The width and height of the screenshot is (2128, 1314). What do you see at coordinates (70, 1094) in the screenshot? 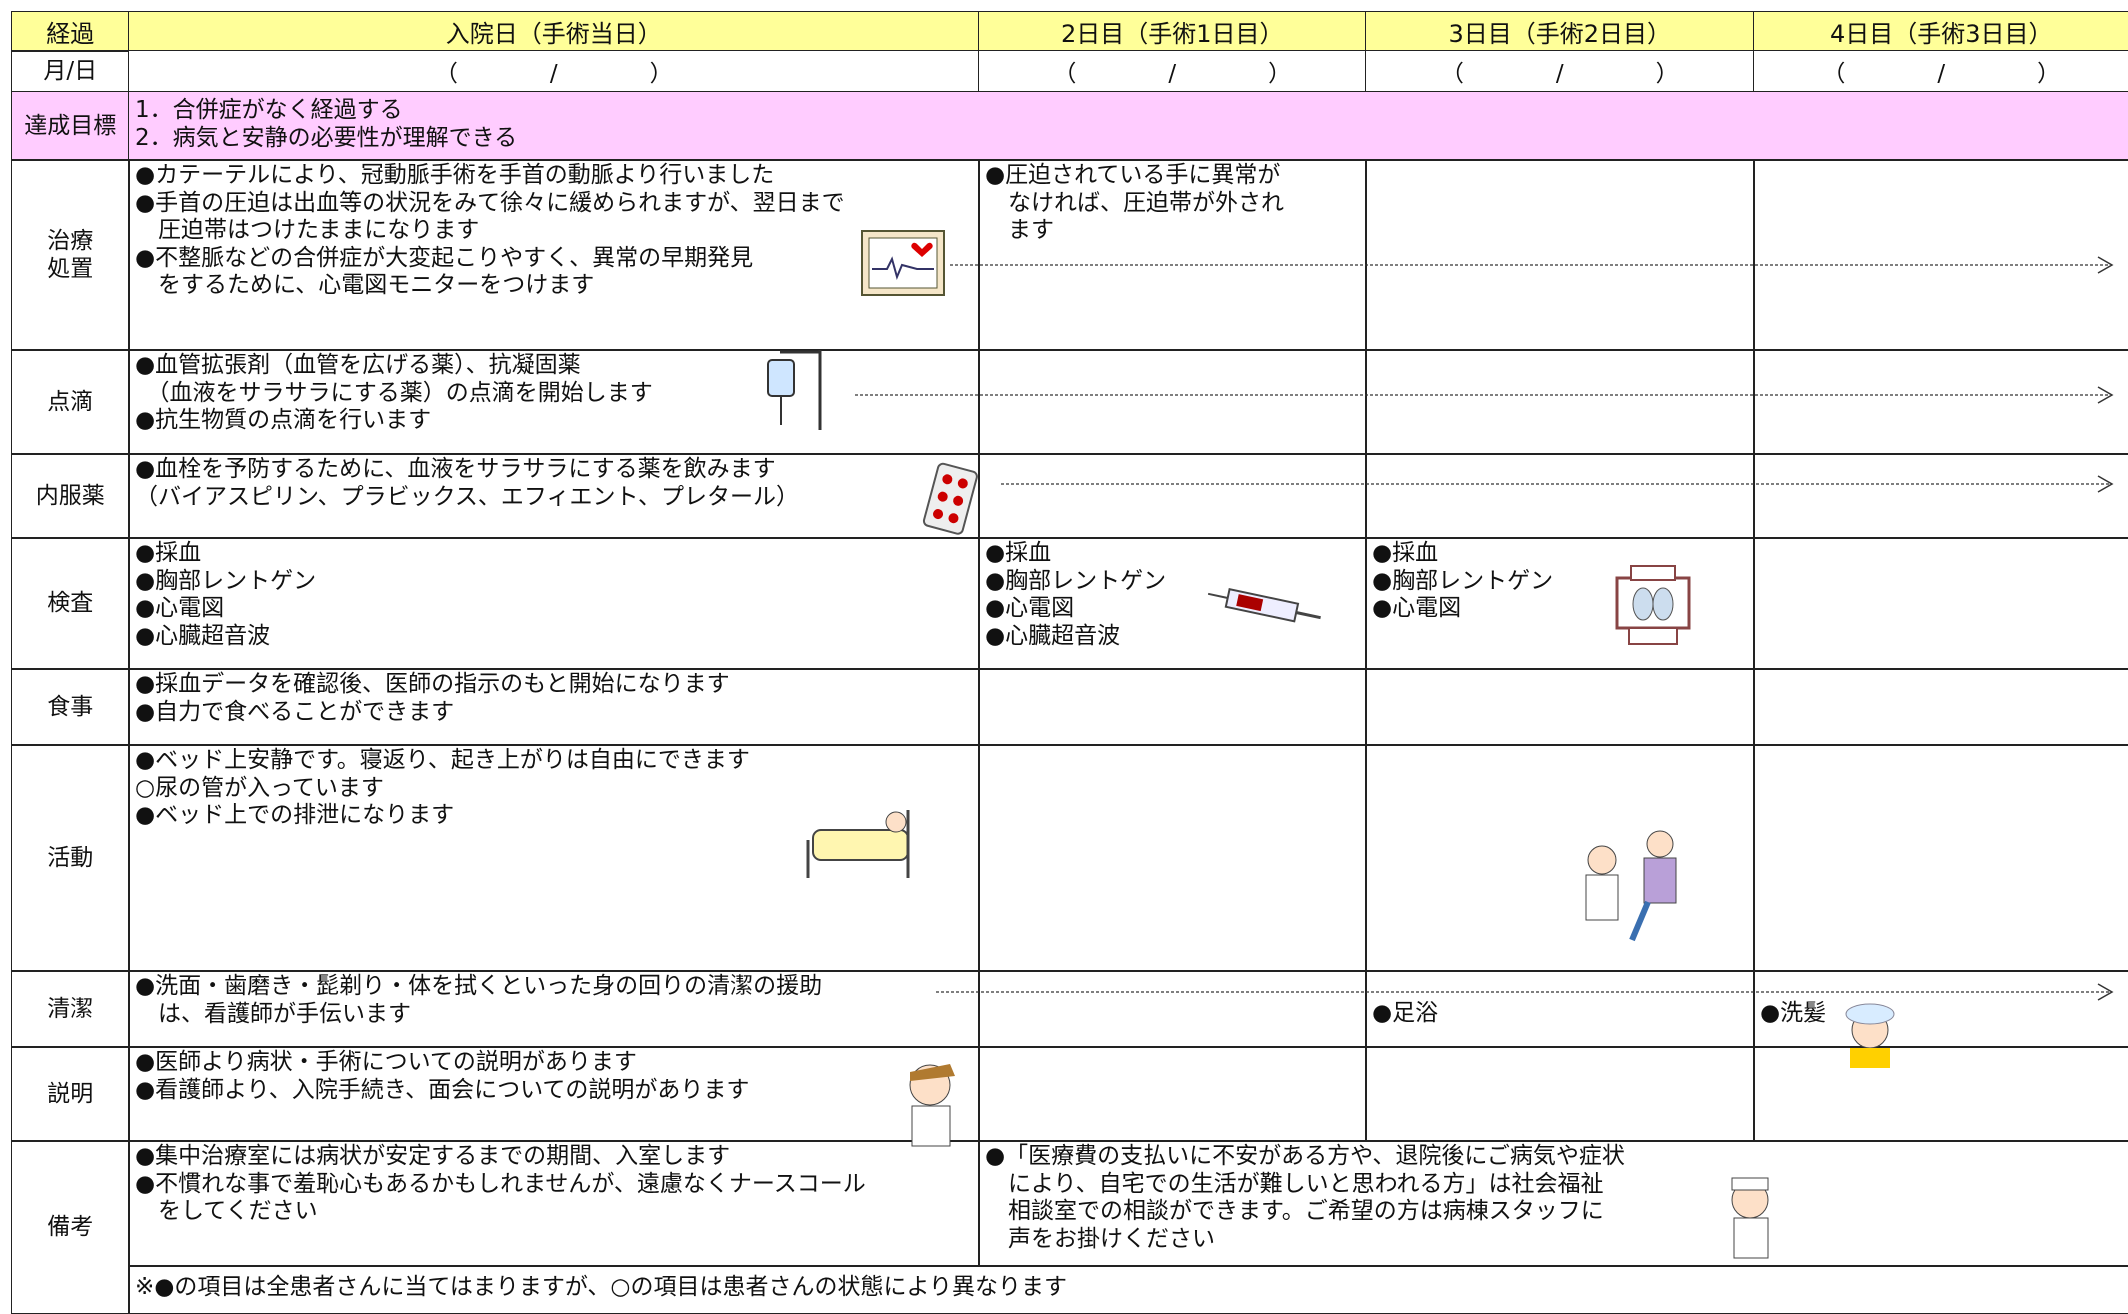
I see `row-label: 説明` at bounding box center [70, 1094].